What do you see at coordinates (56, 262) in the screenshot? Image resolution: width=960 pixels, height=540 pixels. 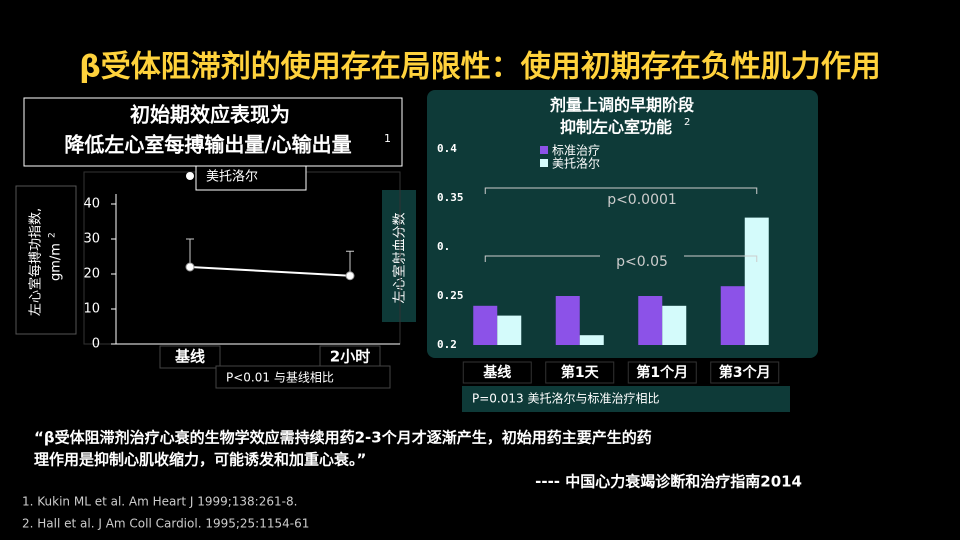 I see `left-y-label: gm/m` at bounding box center [56, 262].